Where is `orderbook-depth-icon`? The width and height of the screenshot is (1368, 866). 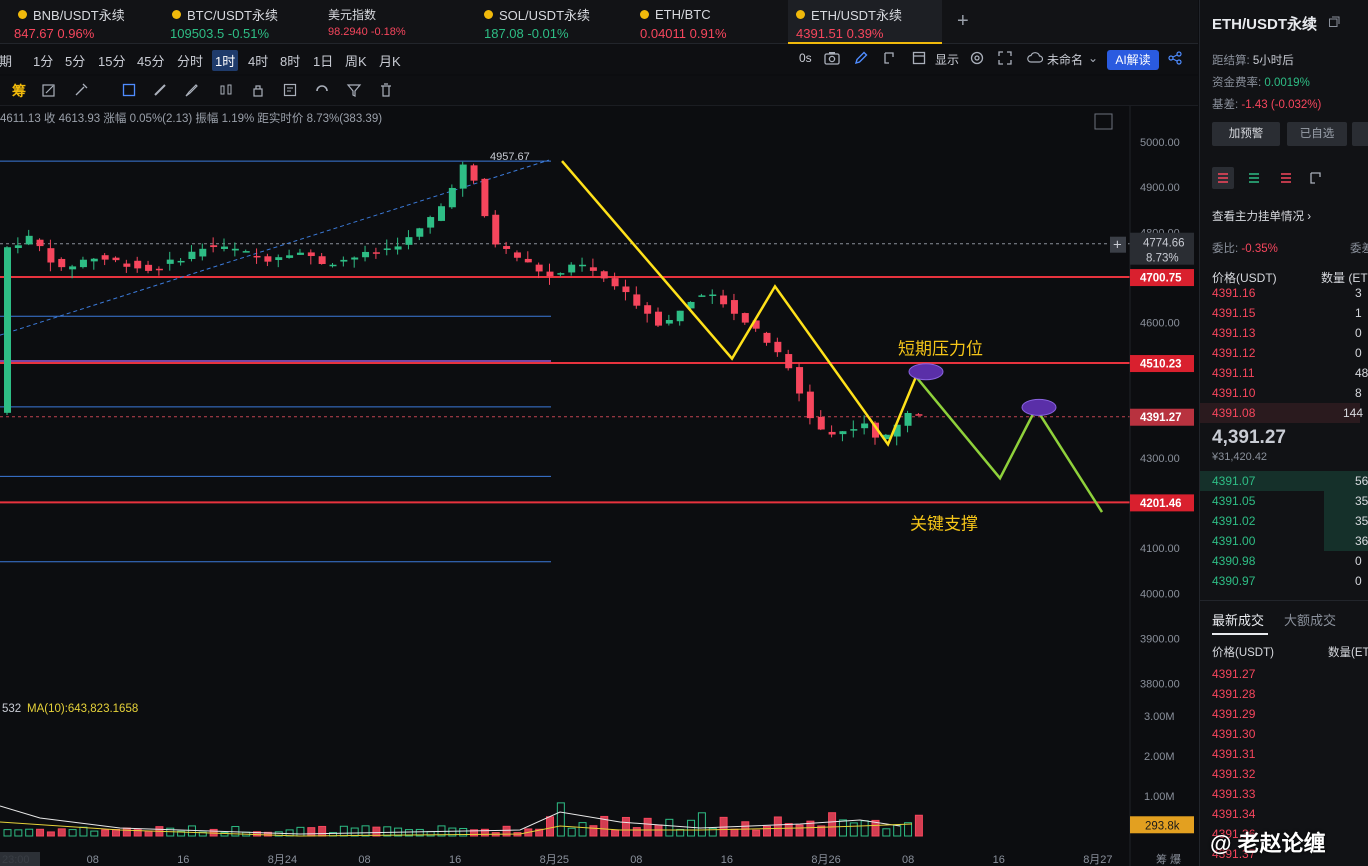 orderbook-depth-icon is located at coordinates (1316, 179).